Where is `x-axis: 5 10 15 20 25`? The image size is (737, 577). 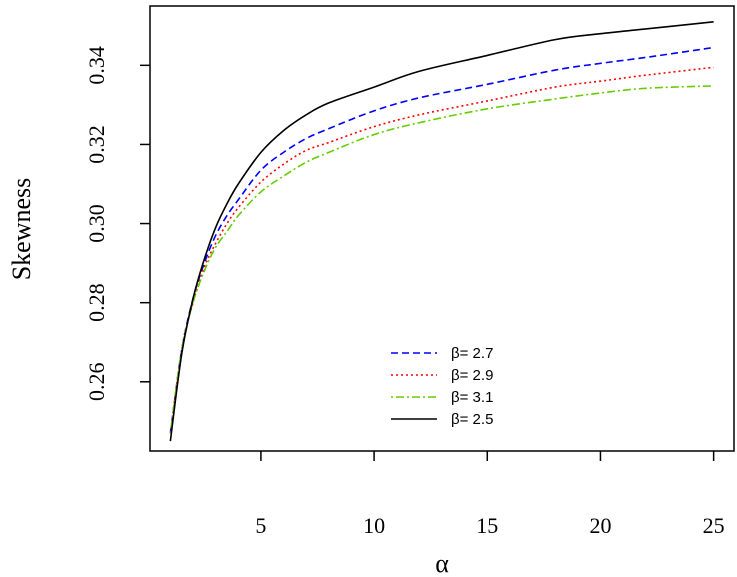 x-axis: 5 10 15 20 25 is located at coordinates (490, 494).